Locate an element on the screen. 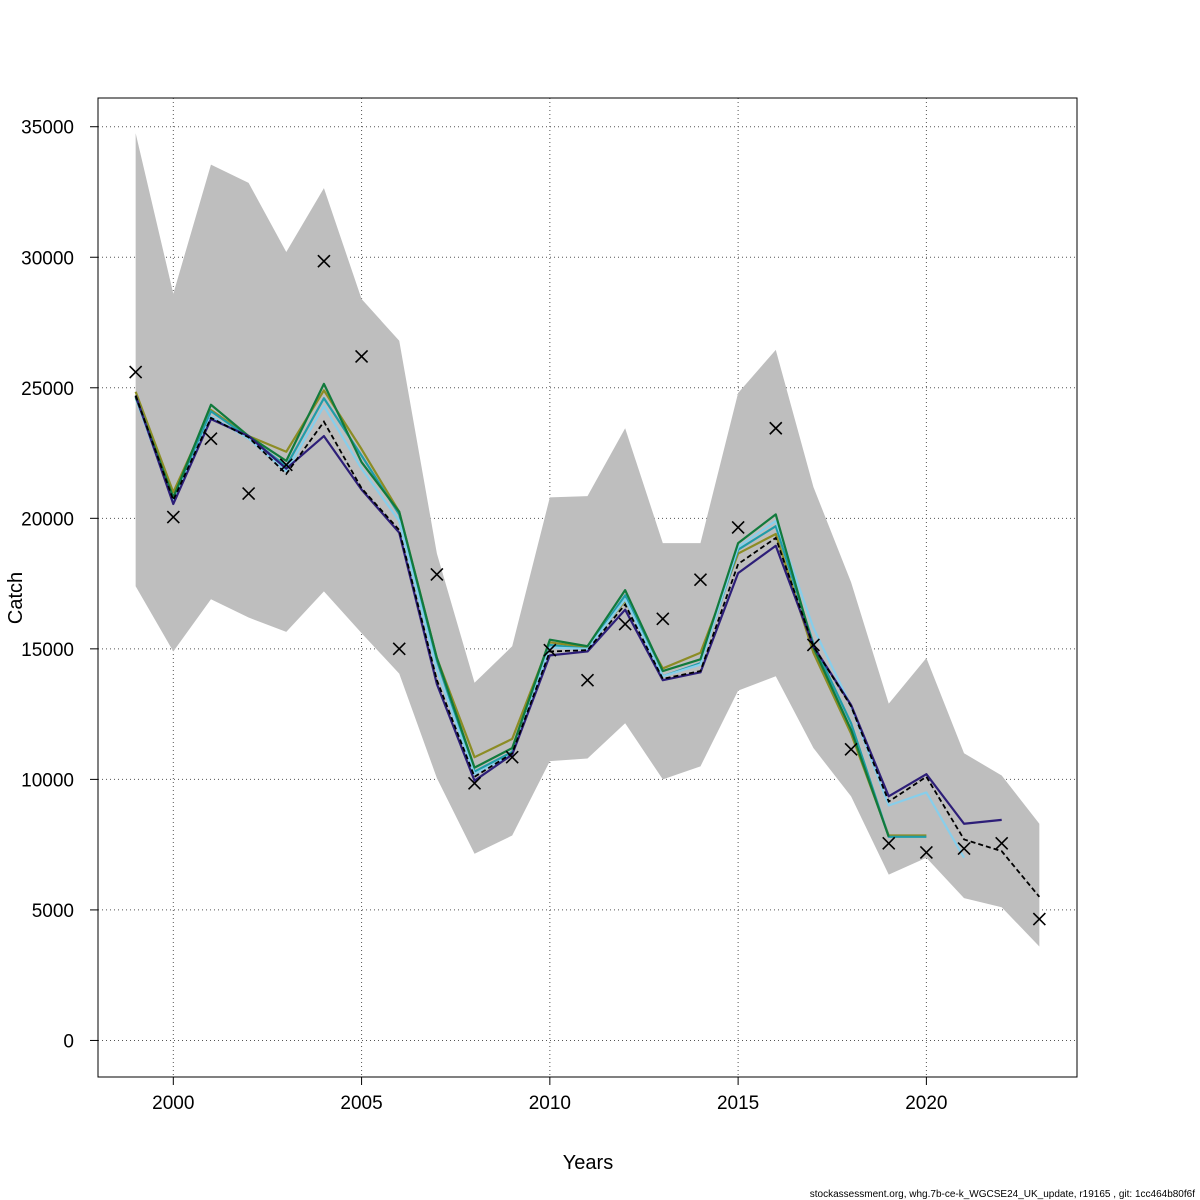 The image size is (1200, 1200). x-tick-label: 2005 is located at coordinates (361, 1103).